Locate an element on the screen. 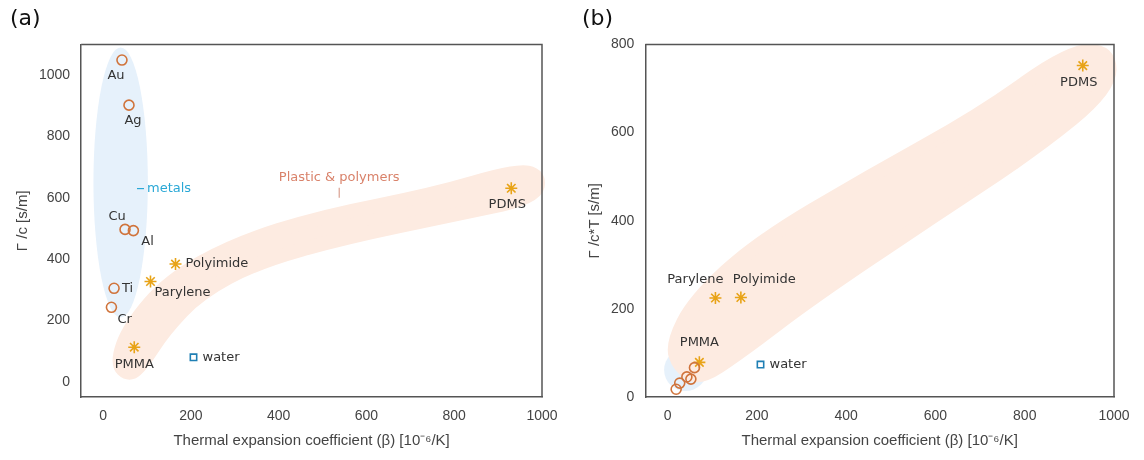 The height and width of the screenshot is (460, 1144). annotation: metals is located at coordinates (169, 187).